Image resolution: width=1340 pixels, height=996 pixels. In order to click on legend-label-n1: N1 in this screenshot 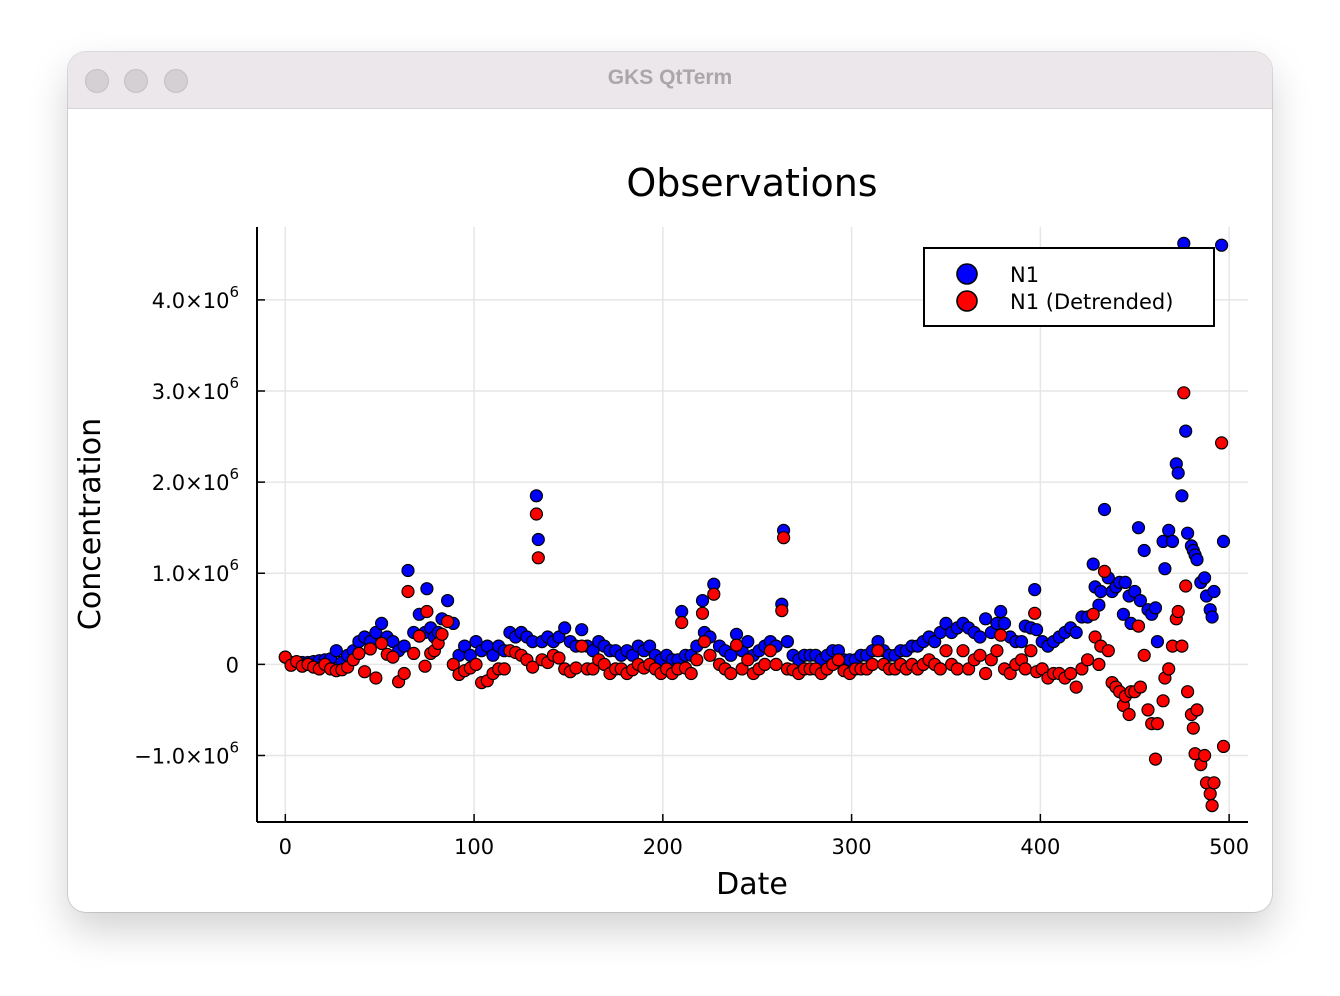, I will do `click(1024, 275)`.